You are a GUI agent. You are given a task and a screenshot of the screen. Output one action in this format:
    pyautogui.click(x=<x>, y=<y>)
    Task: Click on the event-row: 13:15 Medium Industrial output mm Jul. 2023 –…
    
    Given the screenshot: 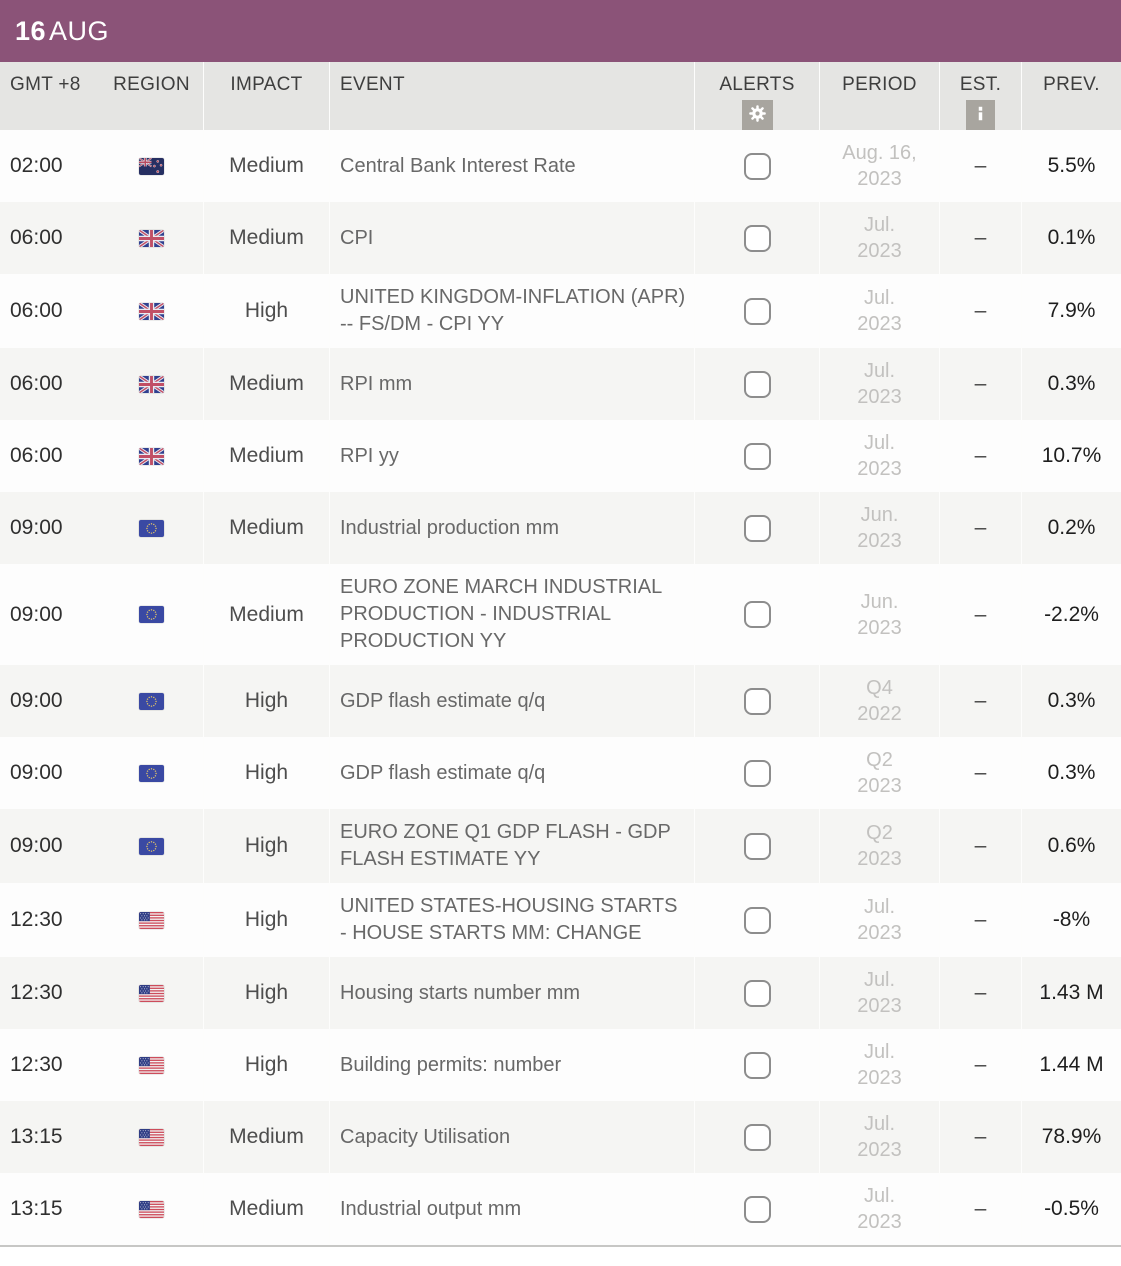 What is the action you would take?
    pyautogui.click(x=560, y=1209)
    